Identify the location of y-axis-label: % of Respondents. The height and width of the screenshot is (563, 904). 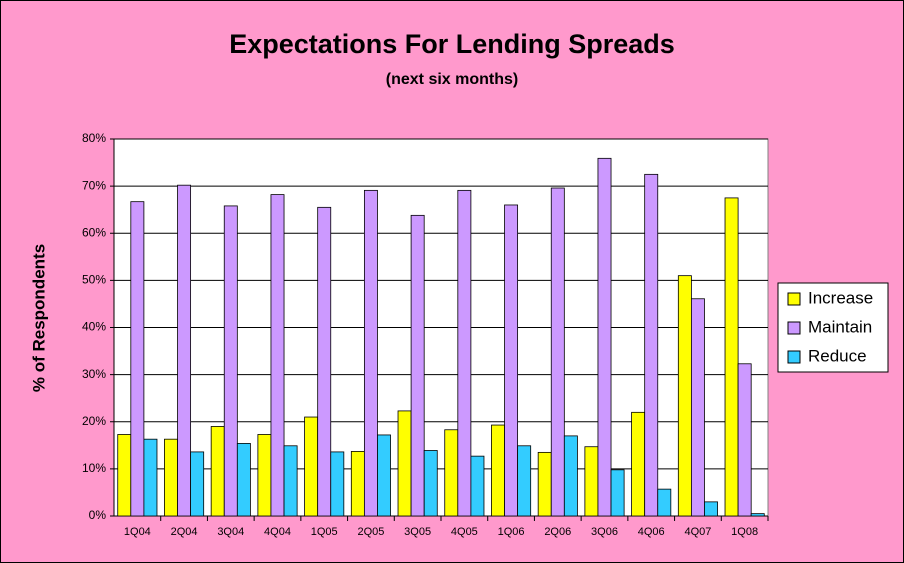
(38, 318).